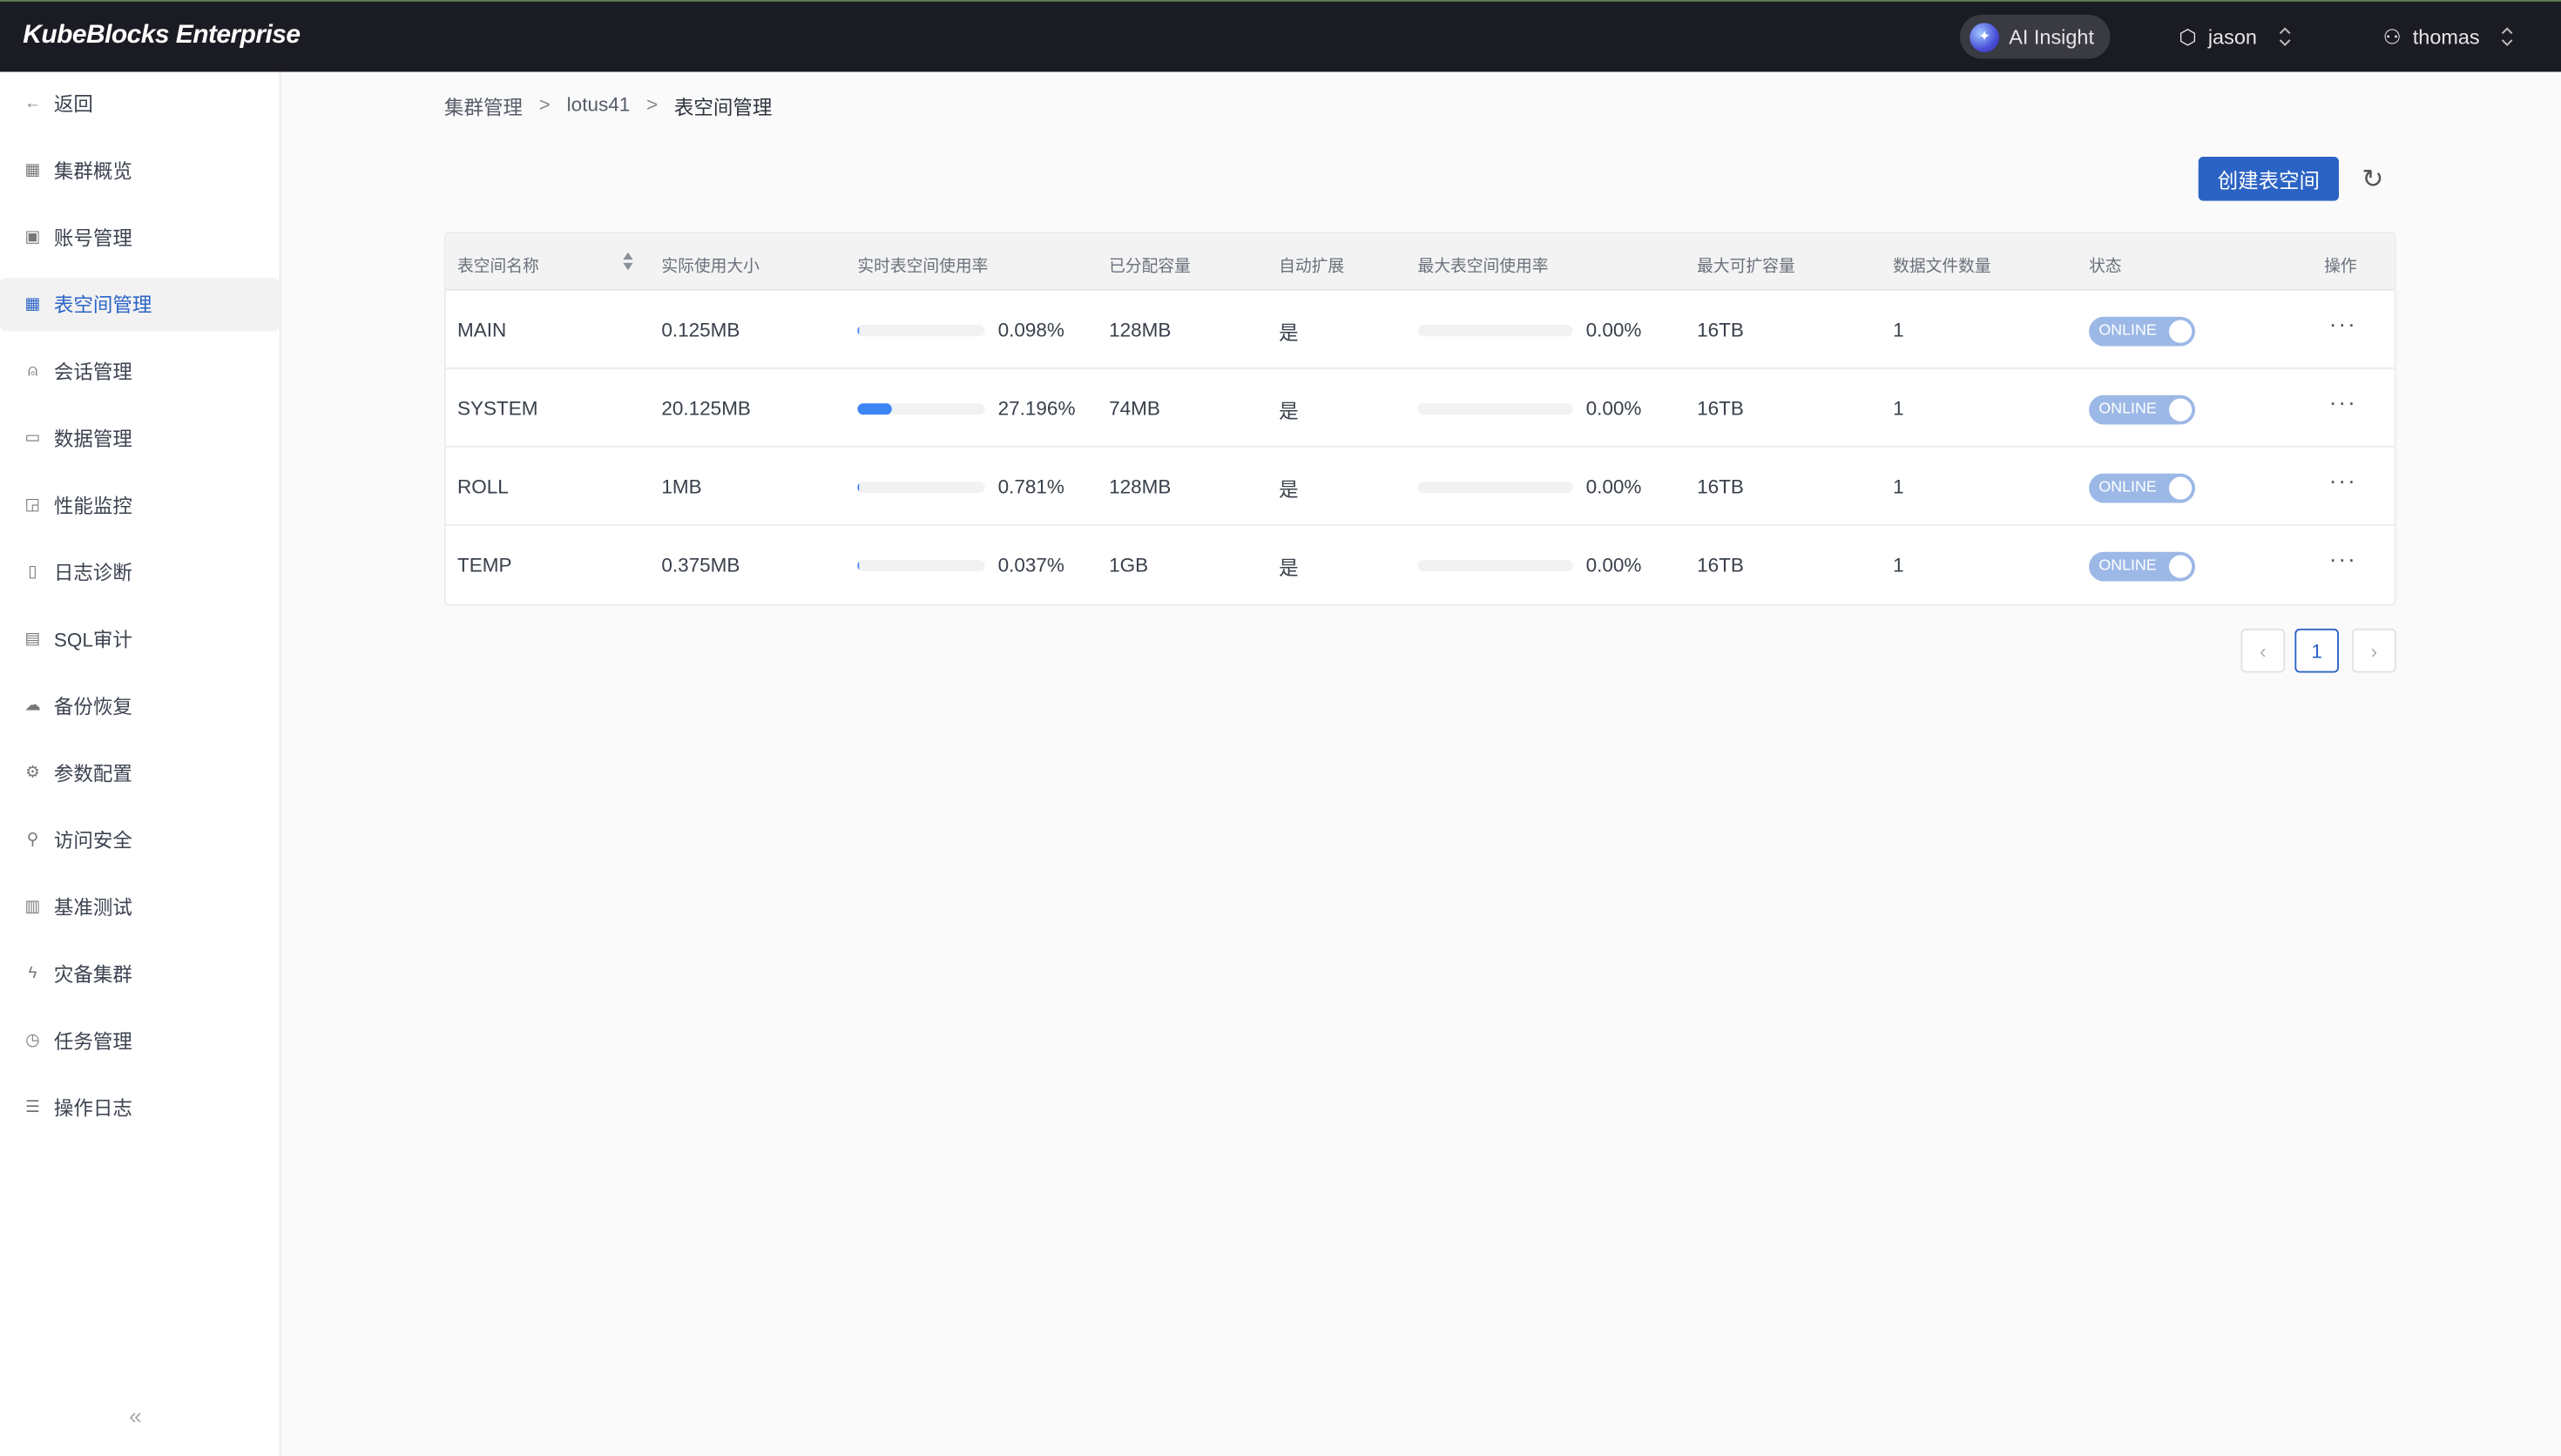  I want to click on org-icon: ⬡, so click(2188, 38).